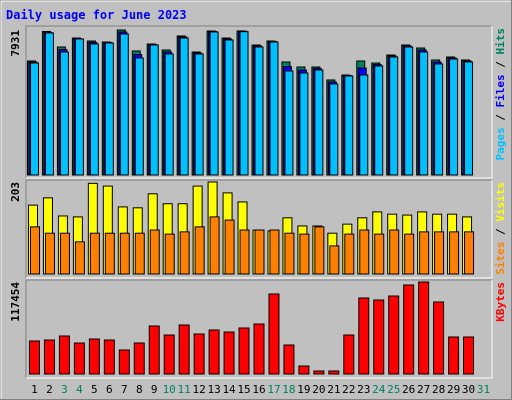  Describe the element at coordinates (500, 143) in the screenshot. I see `legend-entry: Pages` at that location.